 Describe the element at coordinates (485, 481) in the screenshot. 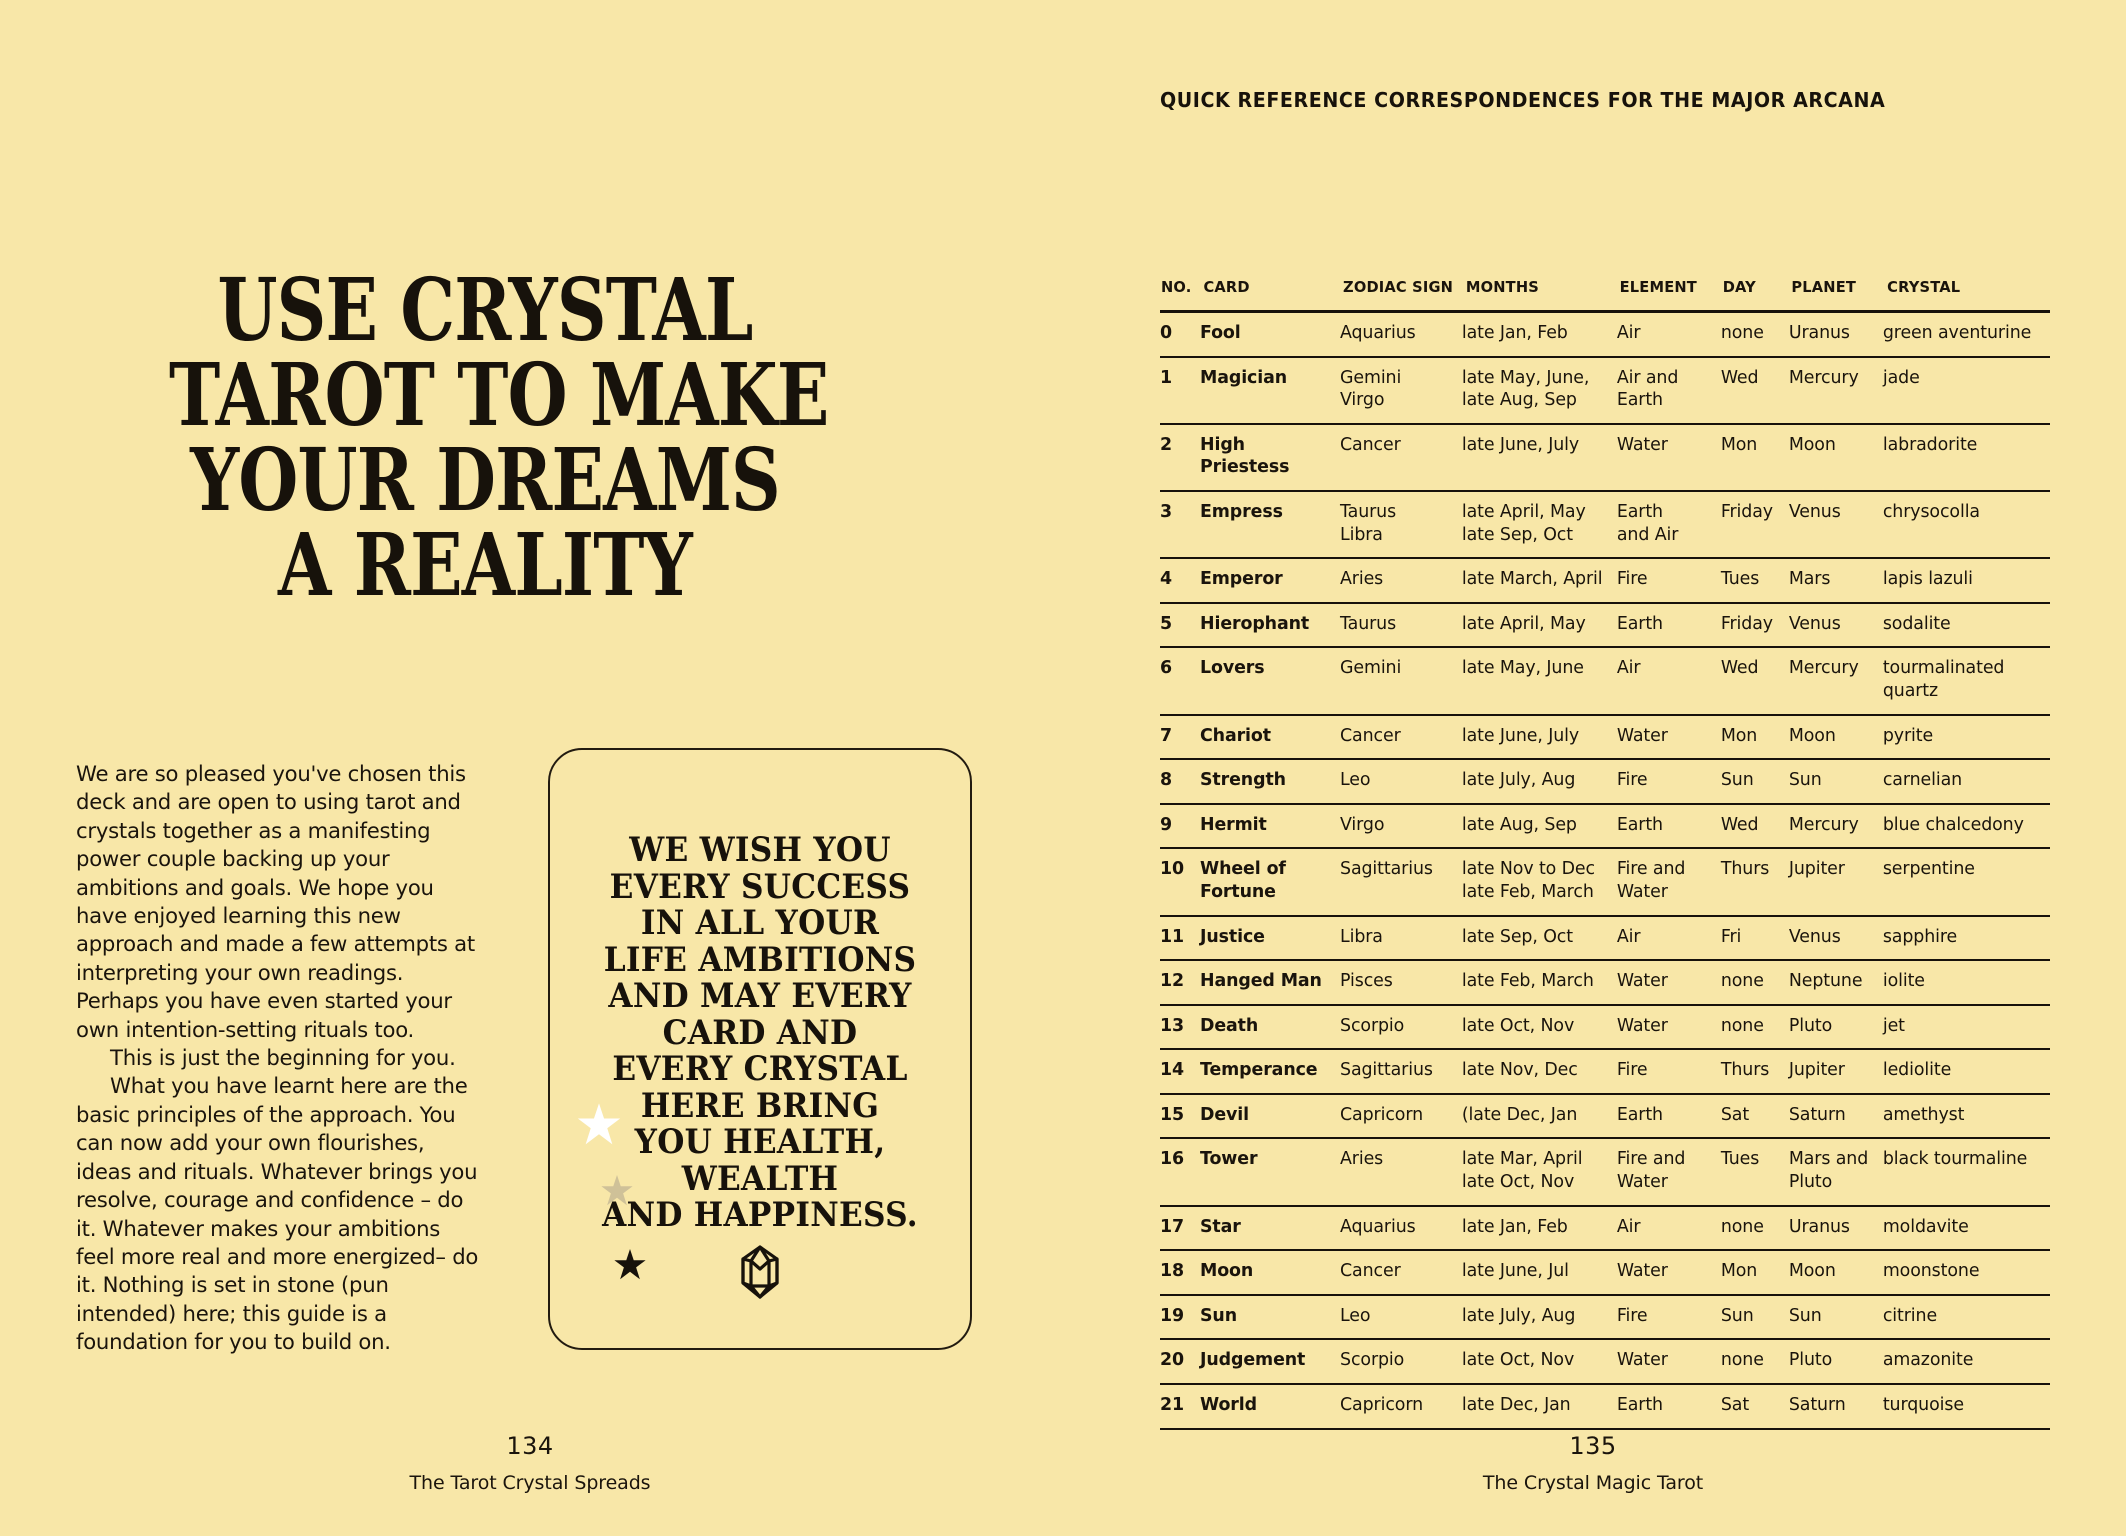

I see `page-title-line-2: YOUR DREAMS` at that location.